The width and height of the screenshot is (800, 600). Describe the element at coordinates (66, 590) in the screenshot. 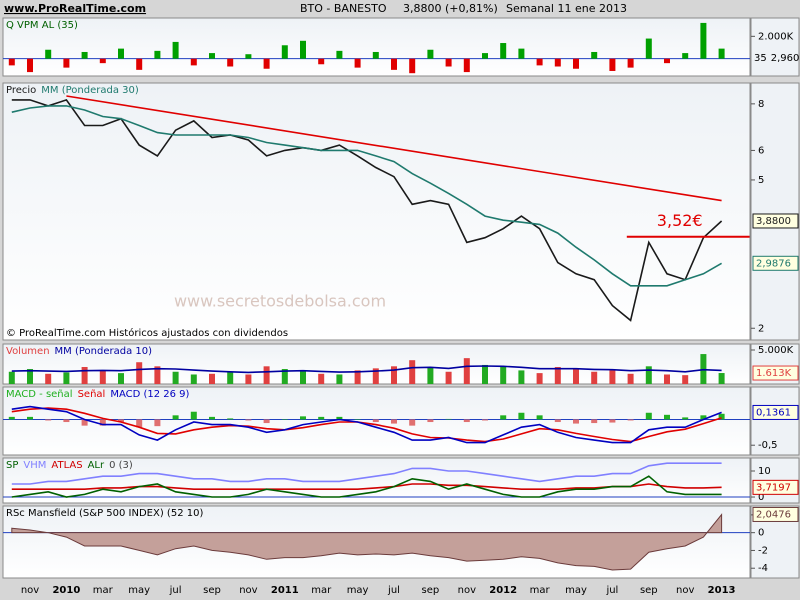

I see `x-tick-label: 2010` at that location.